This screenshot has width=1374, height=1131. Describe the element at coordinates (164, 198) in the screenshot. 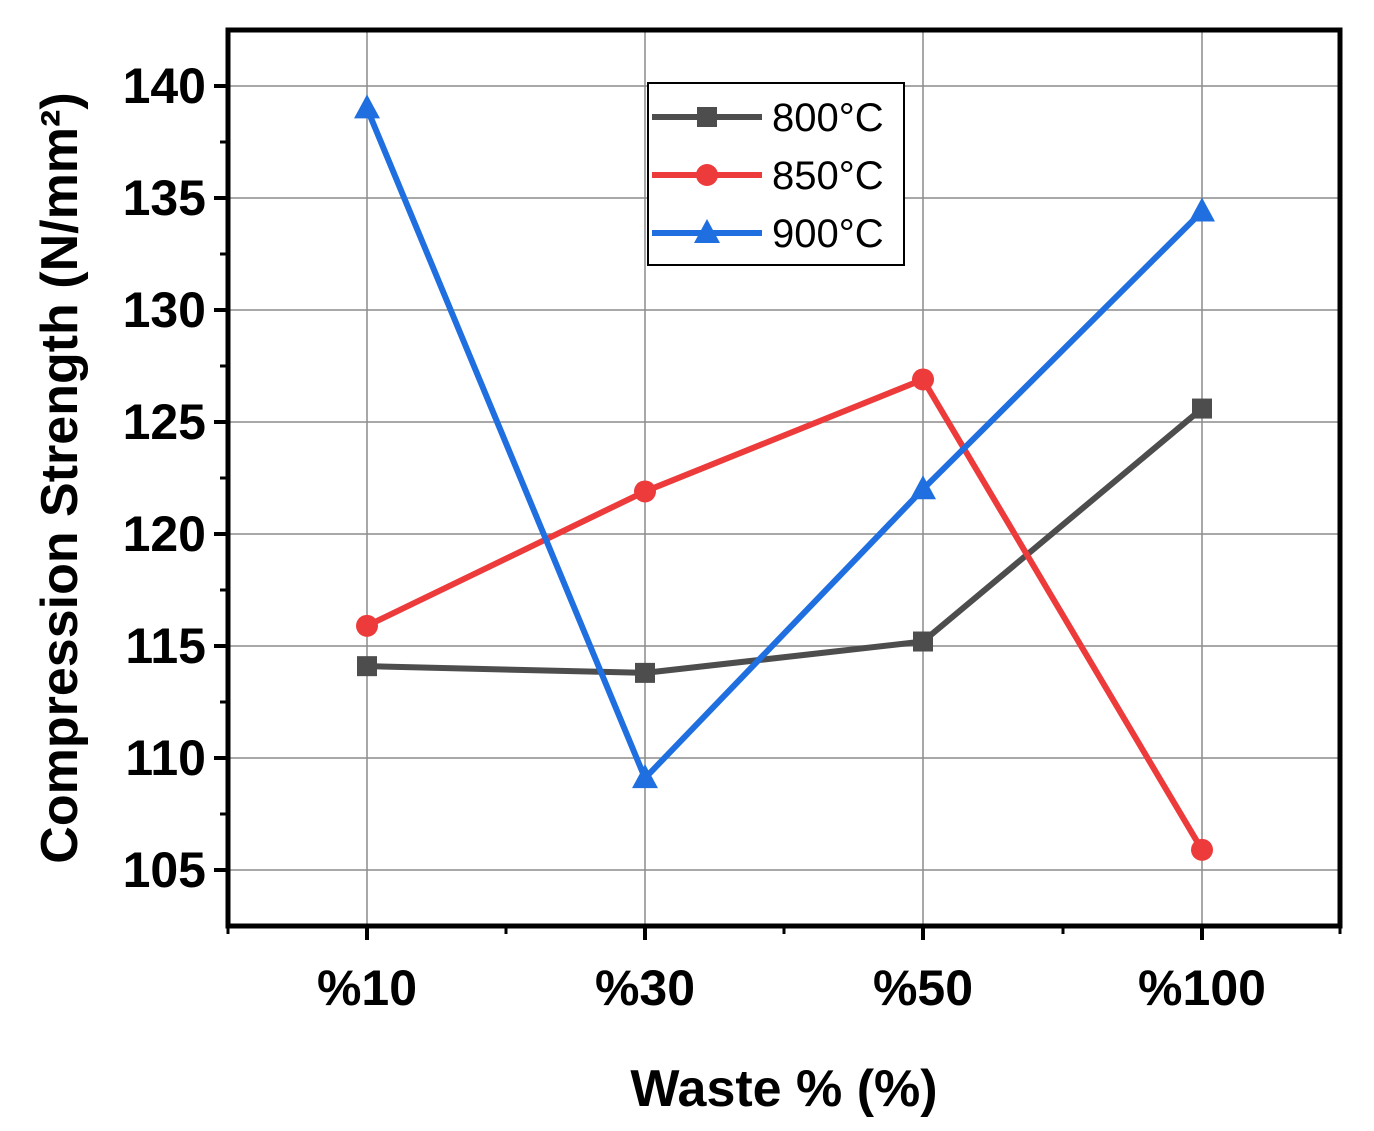

I see `y-tick-label: 135` at that location.